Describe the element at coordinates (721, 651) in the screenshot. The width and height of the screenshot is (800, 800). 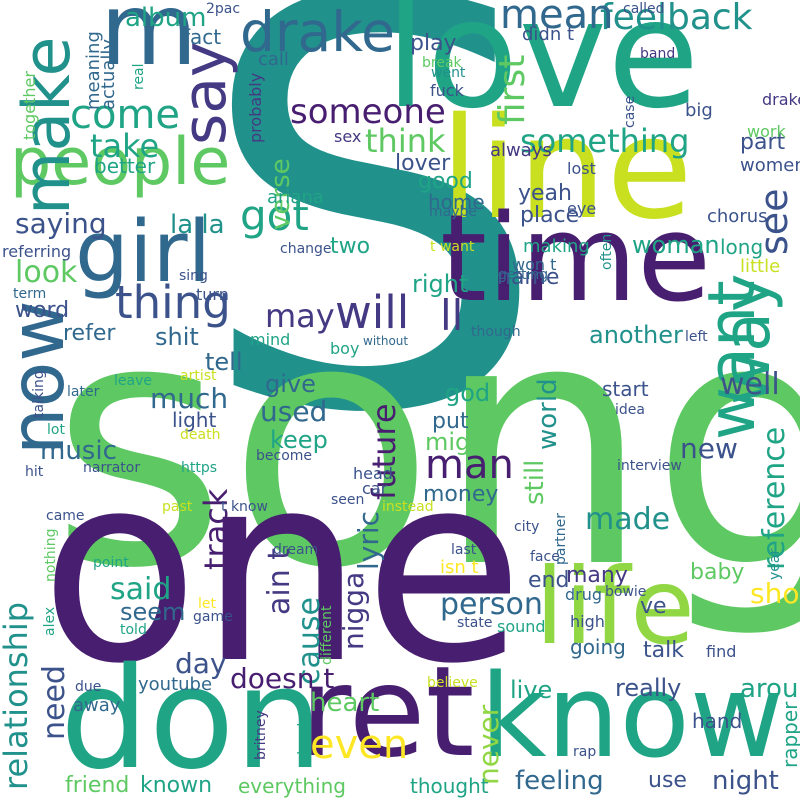
I see `word: find` at that location.